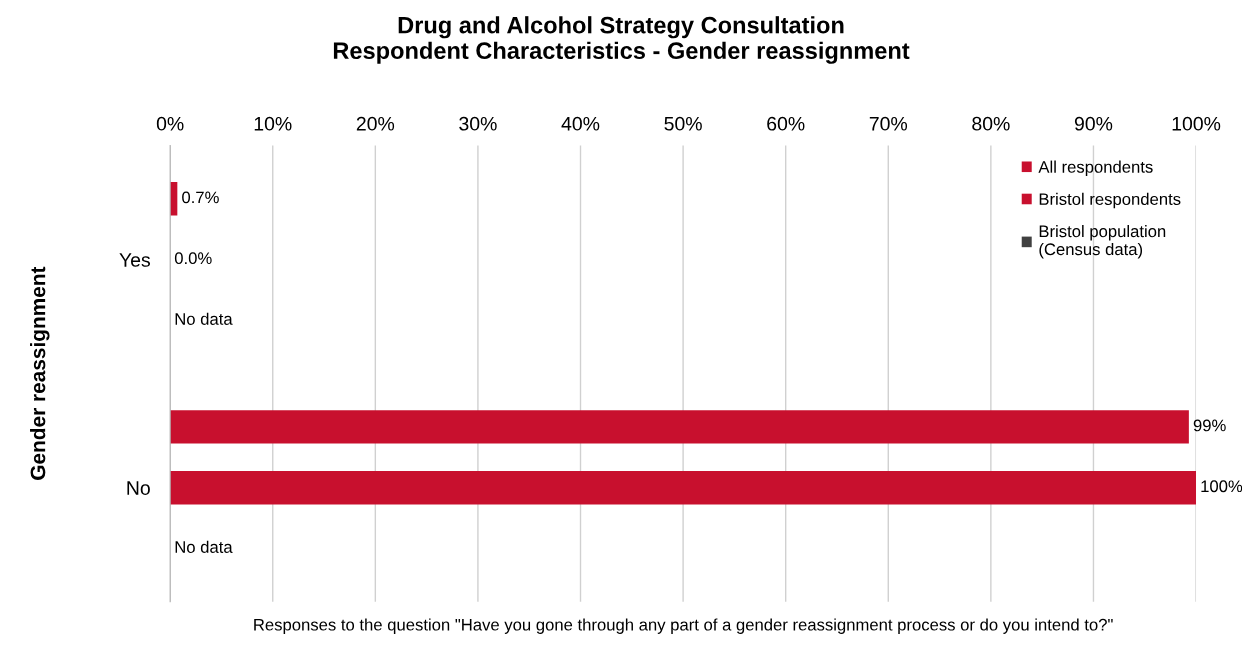 This screenshot has width=1242, height=647. I want to click on x-tick-label: 20%, so click(375, 123).